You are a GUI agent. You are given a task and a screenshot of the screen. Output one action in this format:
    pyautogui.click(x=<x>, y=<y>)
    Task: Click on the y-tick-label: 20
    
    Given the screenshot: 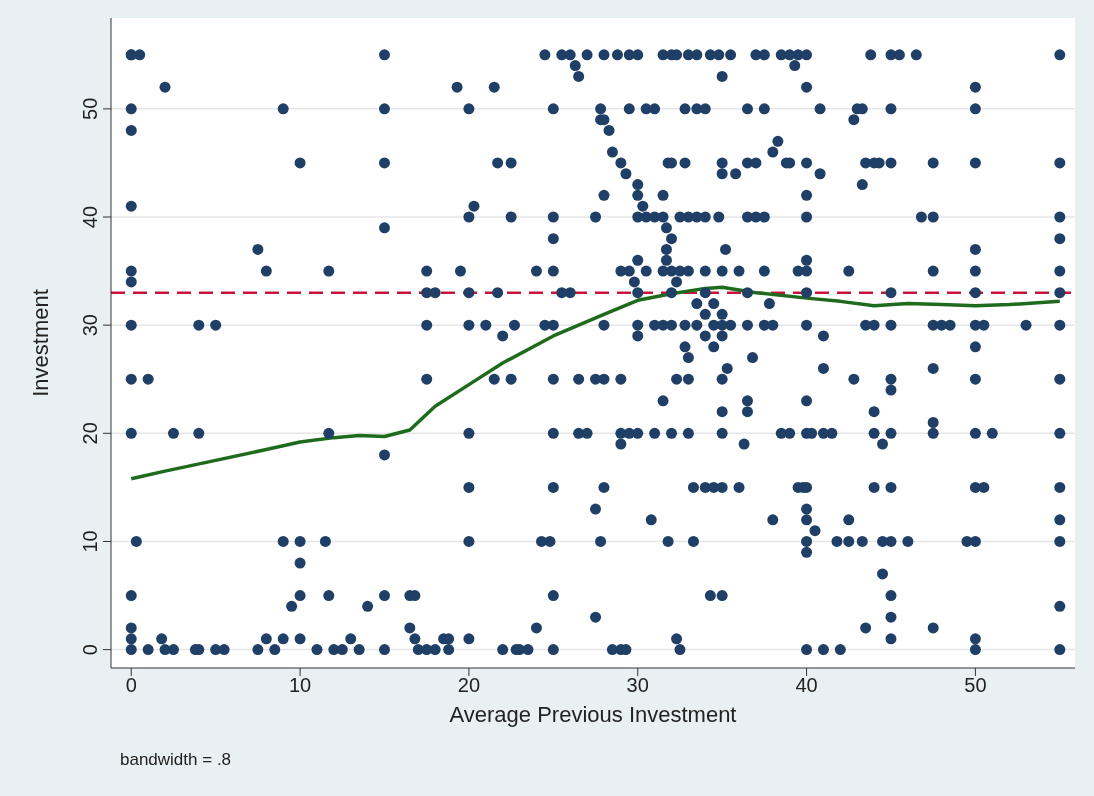 What is the action you would take?
    pyautogui.click(x=90, y=433)
    